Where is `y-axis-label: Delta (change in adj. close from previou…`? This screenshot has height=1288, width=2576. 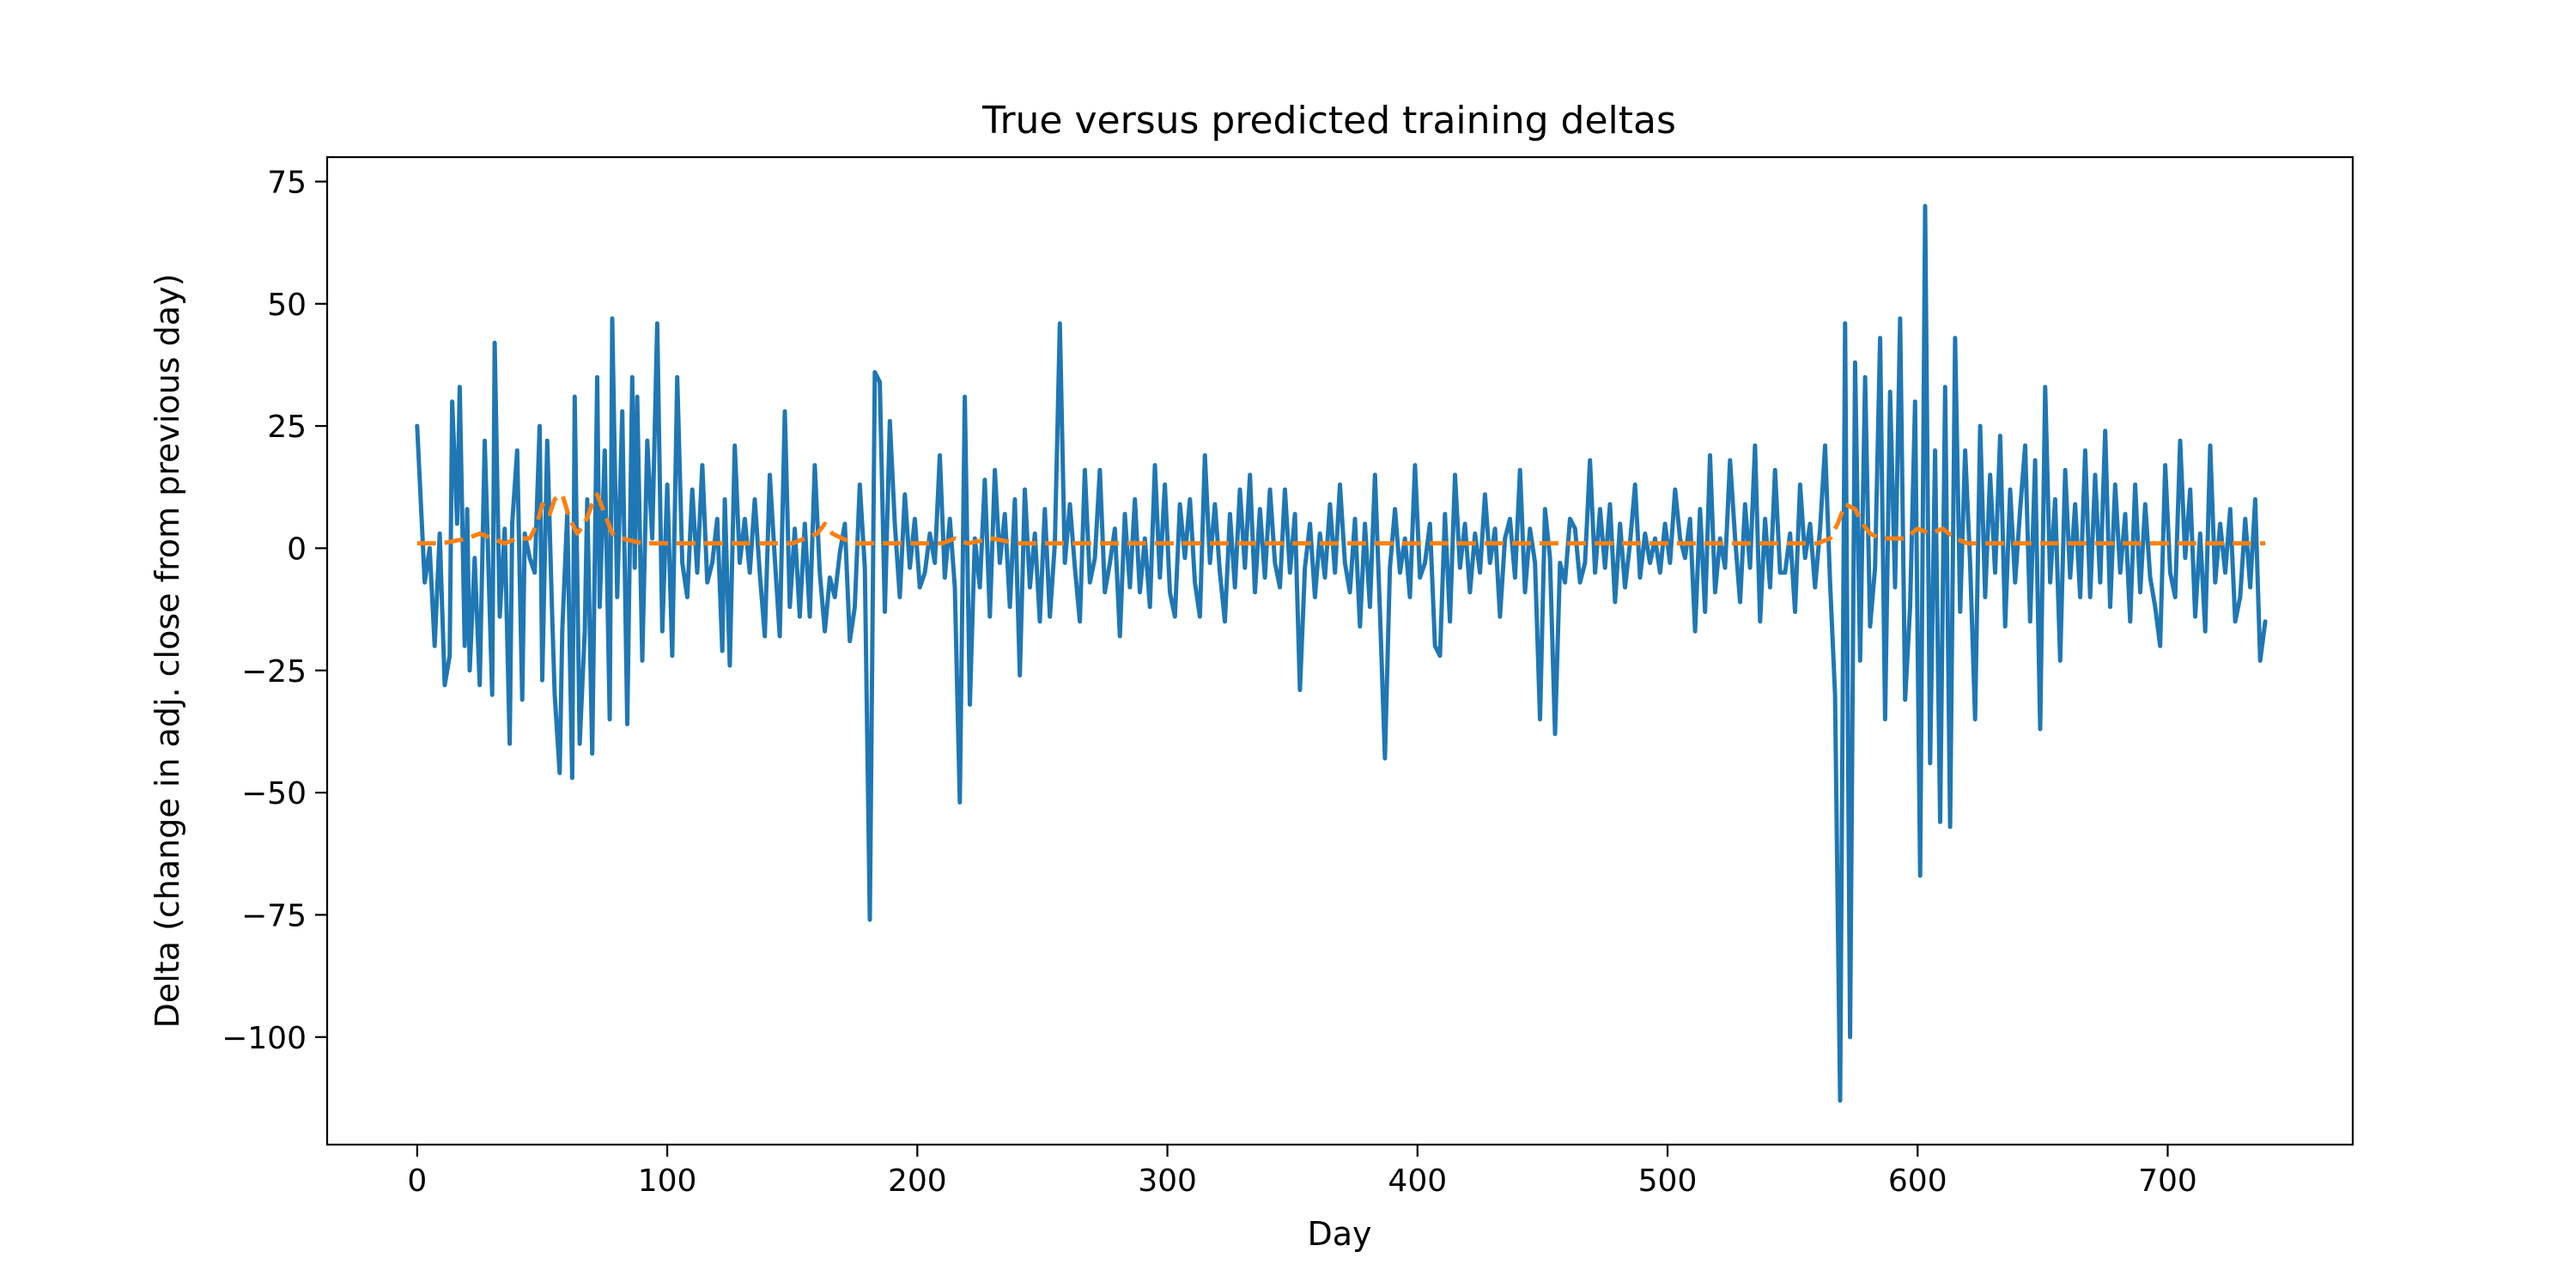 y-axis-label: Delta (change in adj. close from previou… is located at coordinates (167, 651).